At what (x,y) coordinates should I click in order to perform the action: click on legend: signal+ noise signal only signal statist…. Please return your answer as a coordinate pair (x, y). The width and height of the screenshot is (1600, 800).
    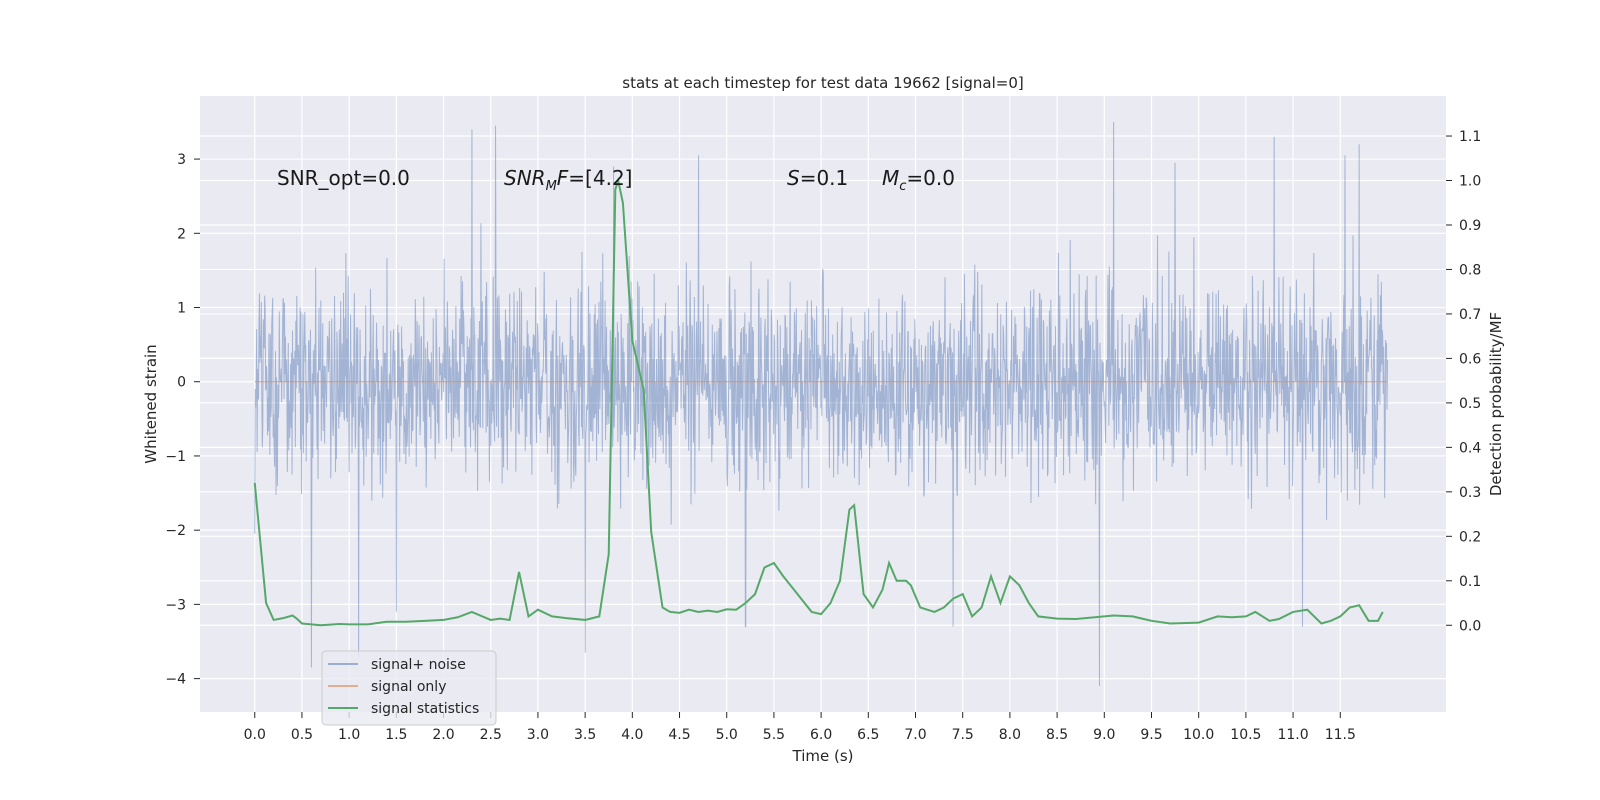
    Looking at the image, I should click on (409, 688).